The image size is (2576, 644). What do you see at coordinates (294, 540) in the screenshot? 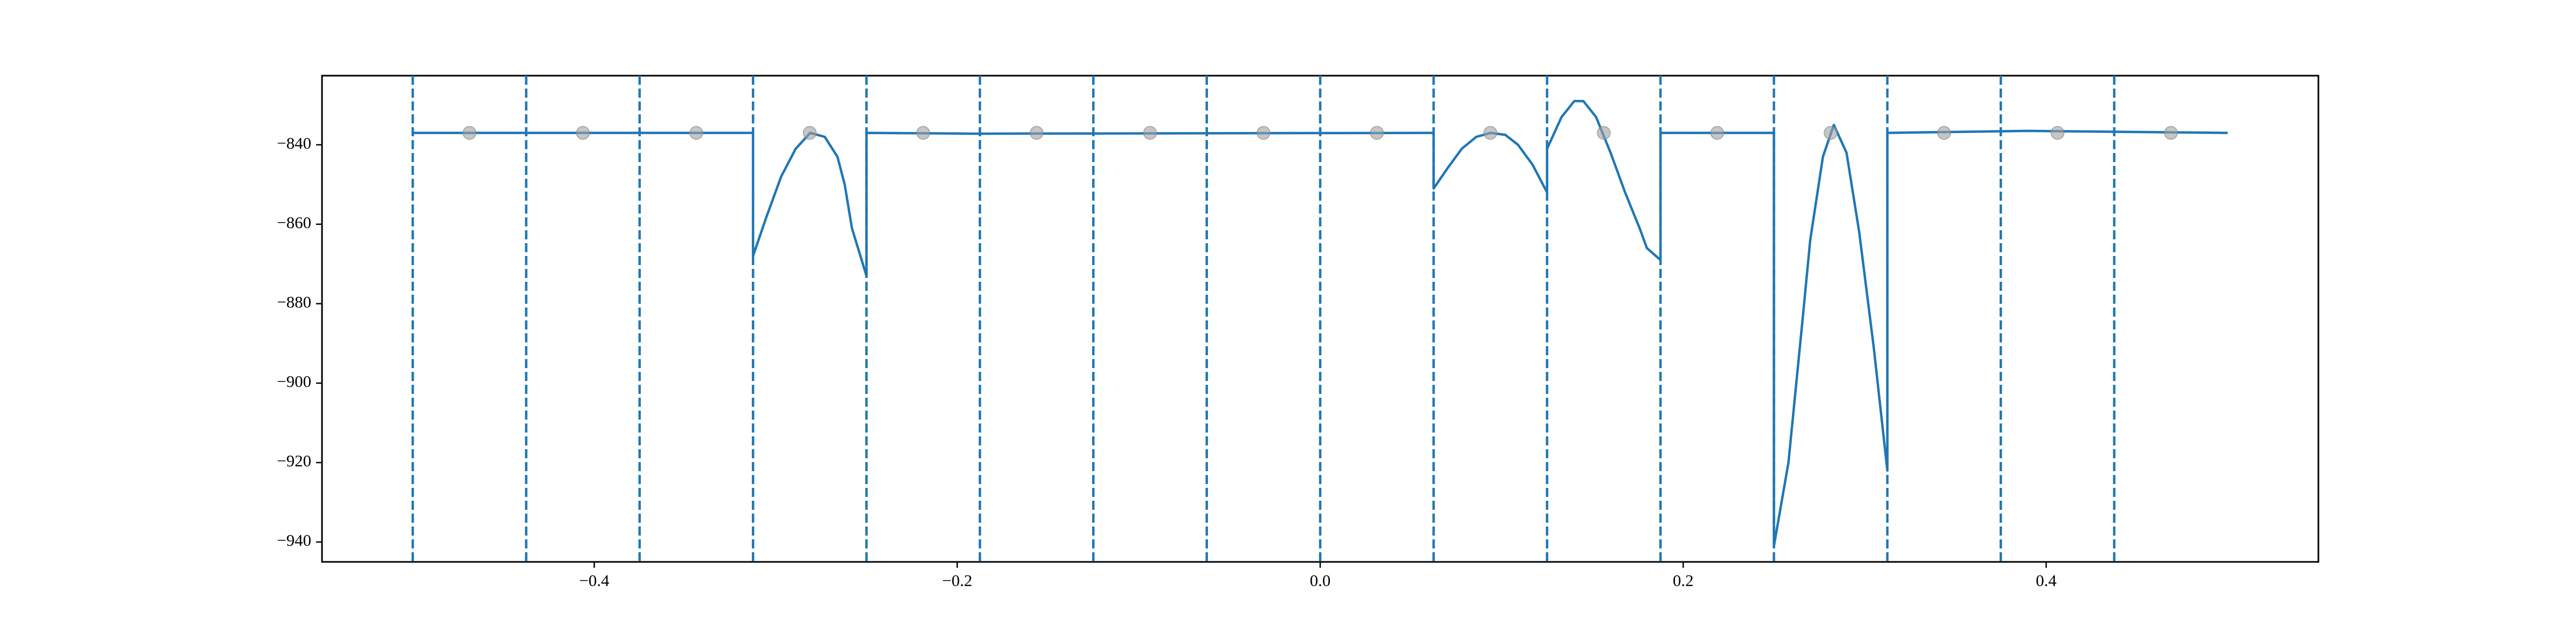
I see `y-tick-label: −940` at bounding box center [294, 540].